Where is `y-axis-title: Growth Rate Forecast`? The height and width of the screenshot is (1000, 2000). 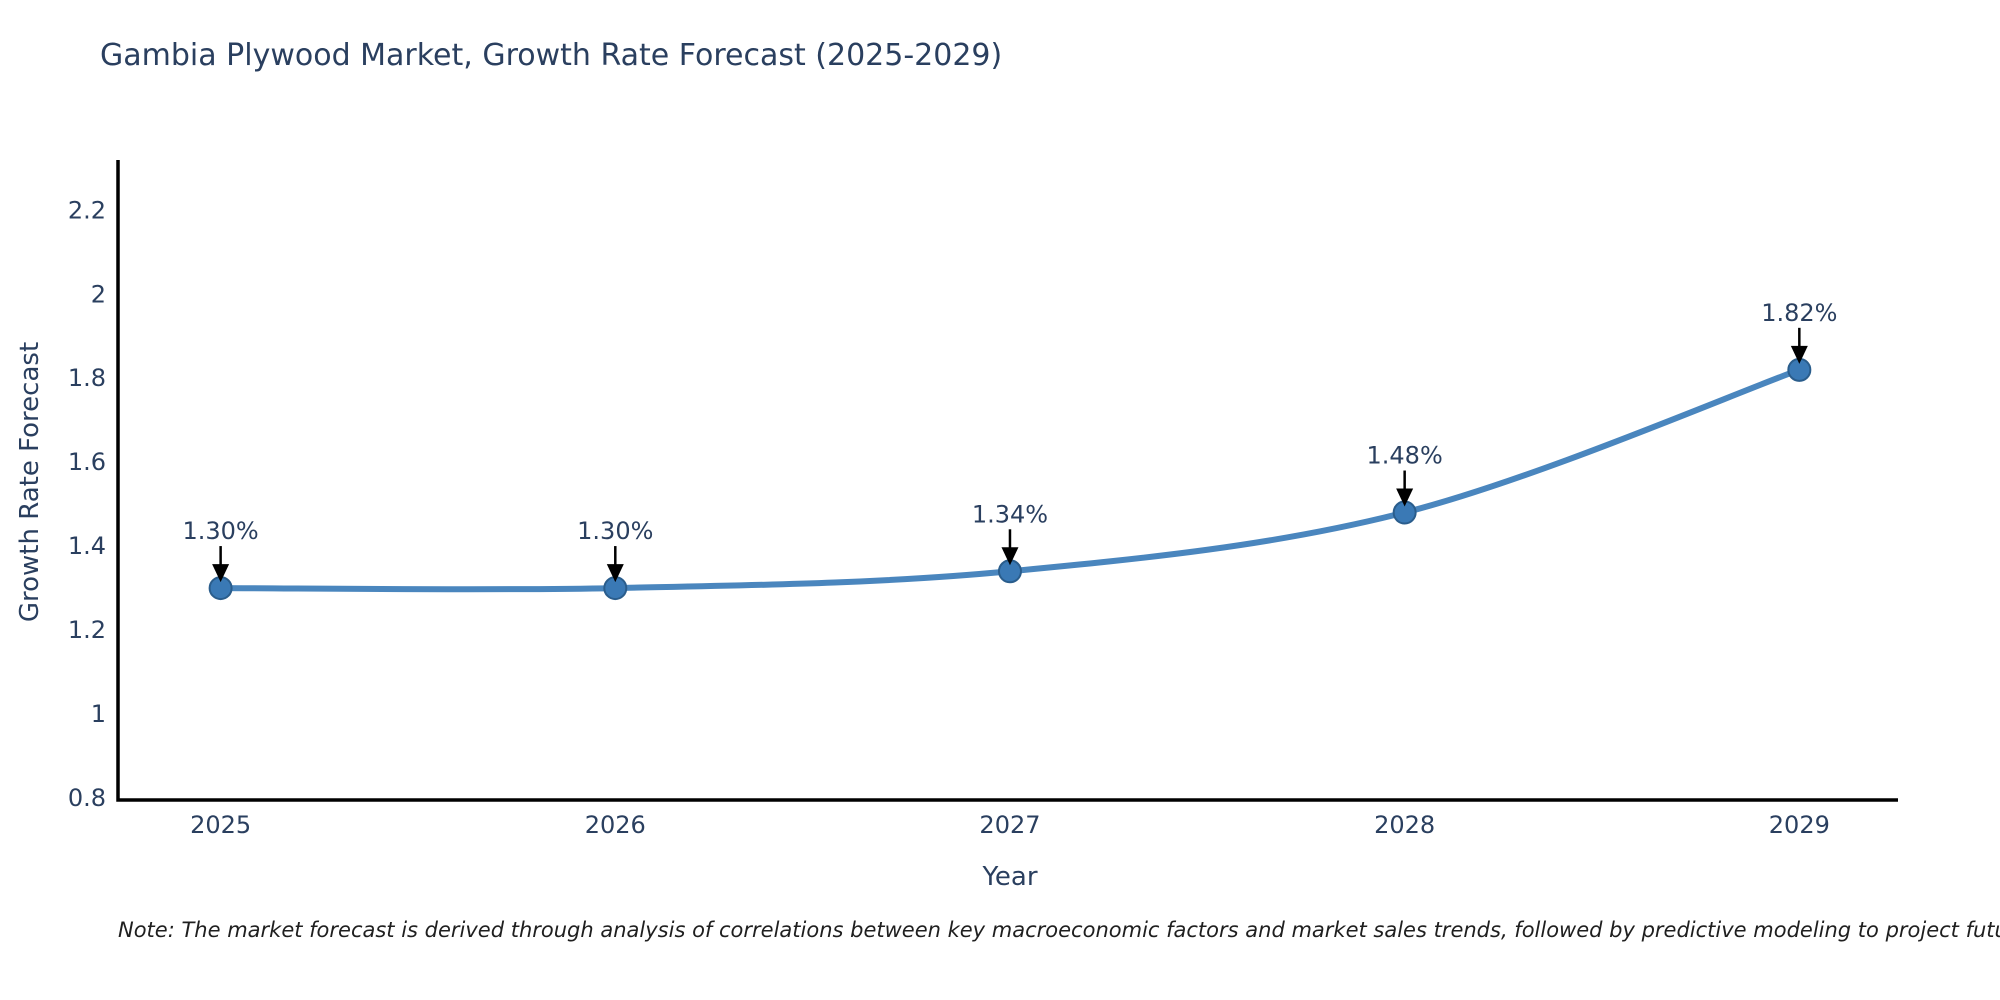
y-axis-title: Growth Rate Forecast is located at coordinates (30, 482).